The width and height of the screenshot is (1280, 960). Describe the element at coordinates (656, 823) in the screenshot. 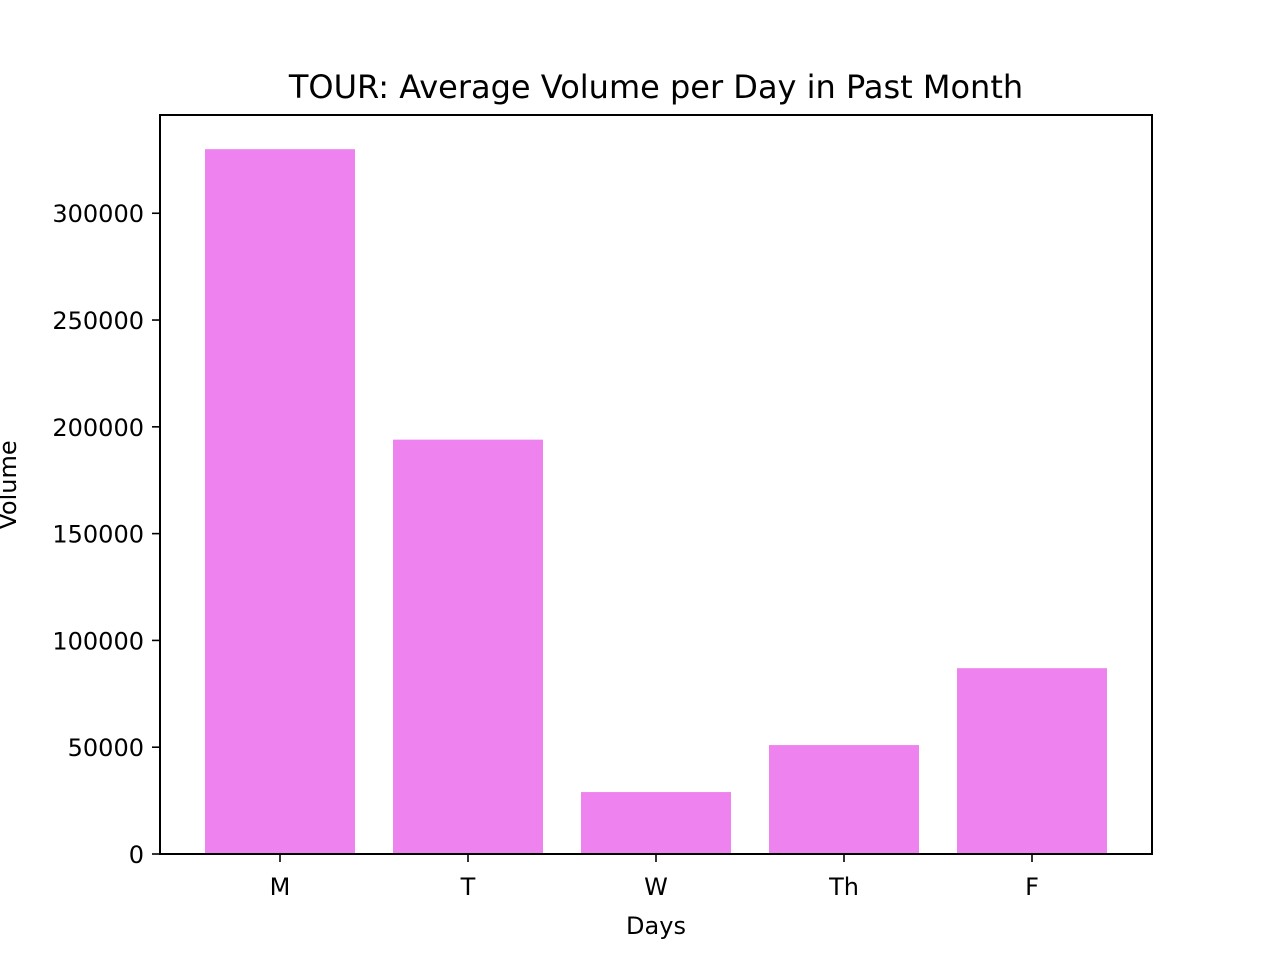

I see `bar-w` at that location.